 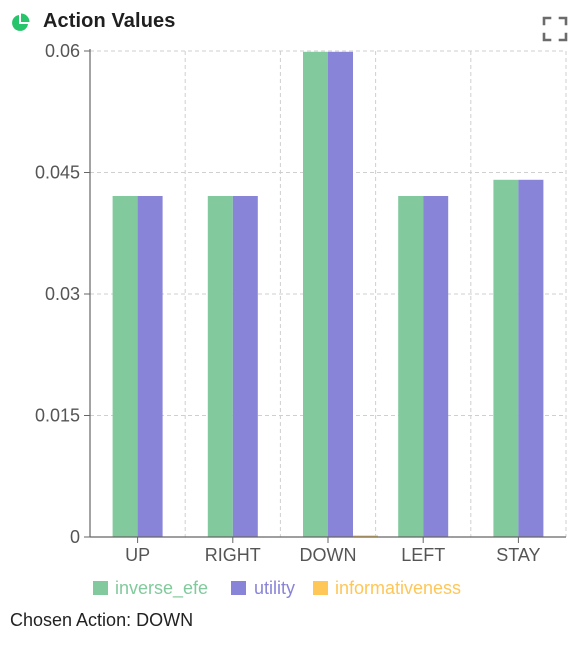 I want to click on legend-item-utility: utility, so click(x=263, y=588).